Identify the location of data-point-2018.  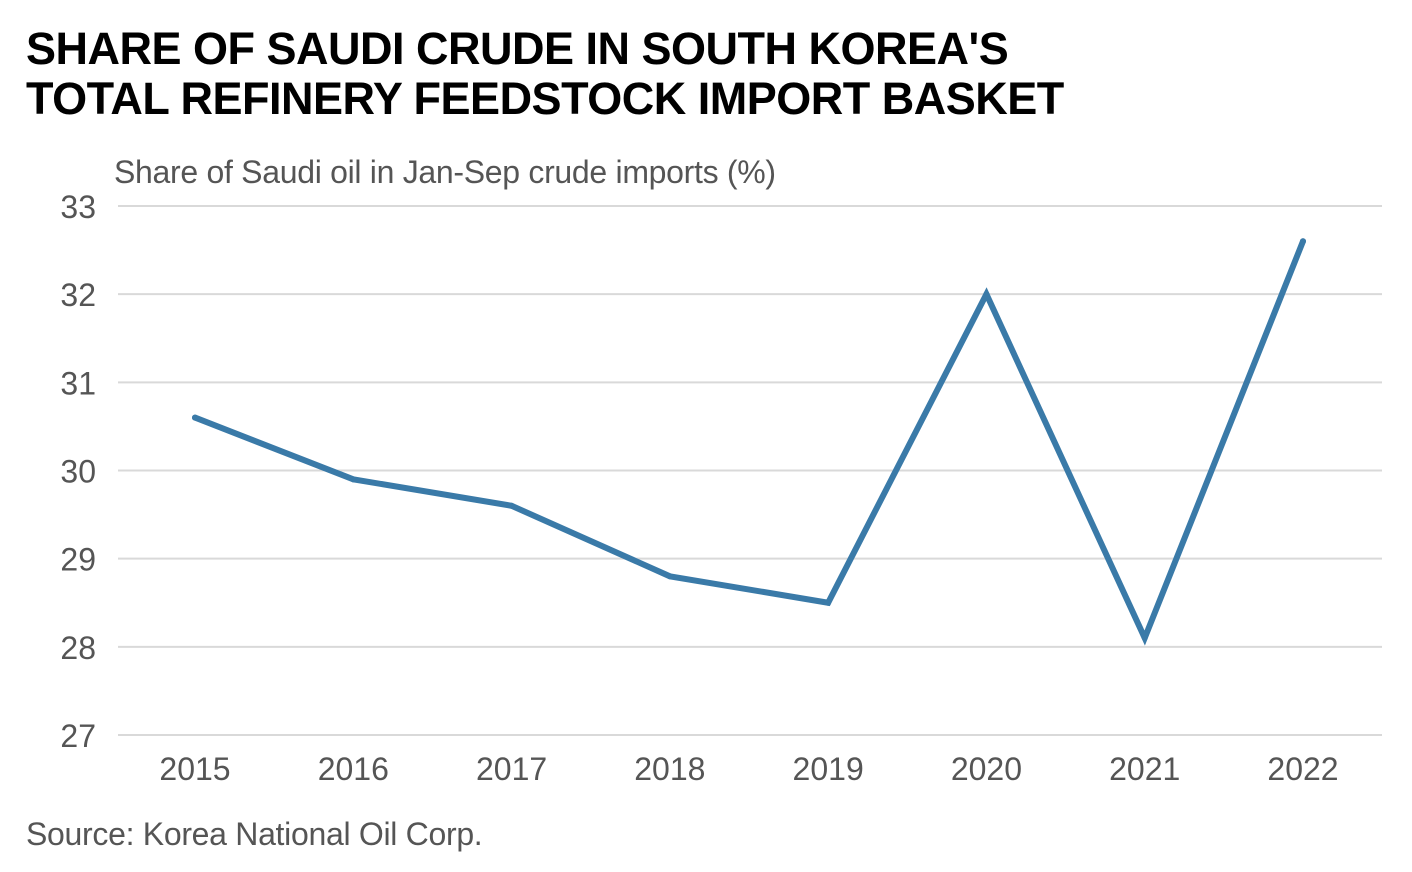
(669, 576).